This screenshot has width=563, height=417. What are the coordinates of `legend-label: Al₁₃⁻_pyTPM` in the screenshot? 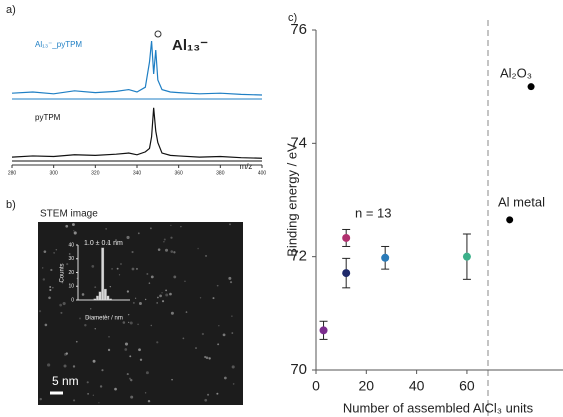 It's located at (58, 44).